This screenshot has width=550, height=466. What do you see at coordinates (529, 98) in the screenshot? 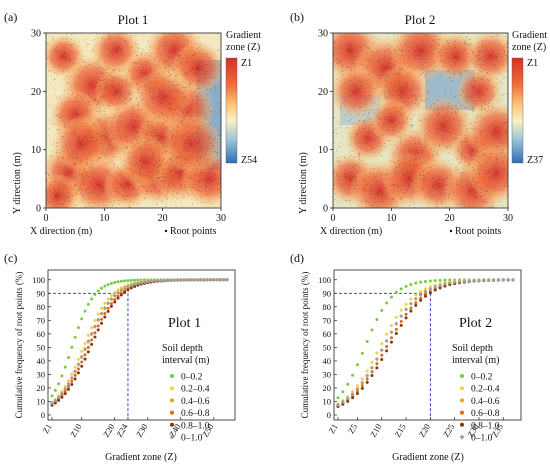
I see `colorbar-b: Gradient zone (Z) Z1 Z37` at bounding box center [529, 98].